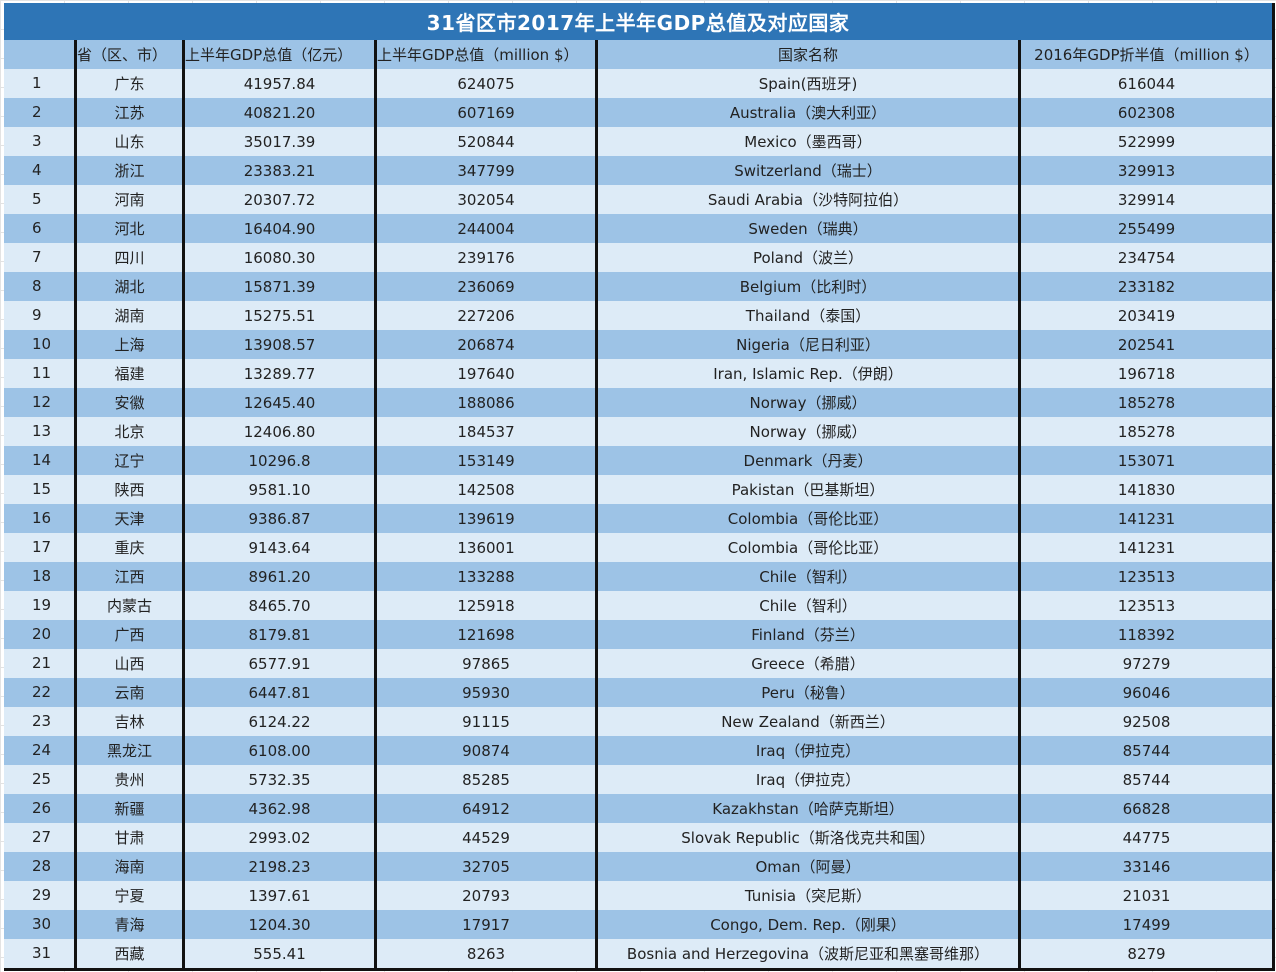 The height and width of the screenshot is (972, 1276). What do you see at coordinates (40, 257) in the screenshot?
I see `cell-index: 7` at bounding box center [40, 257].